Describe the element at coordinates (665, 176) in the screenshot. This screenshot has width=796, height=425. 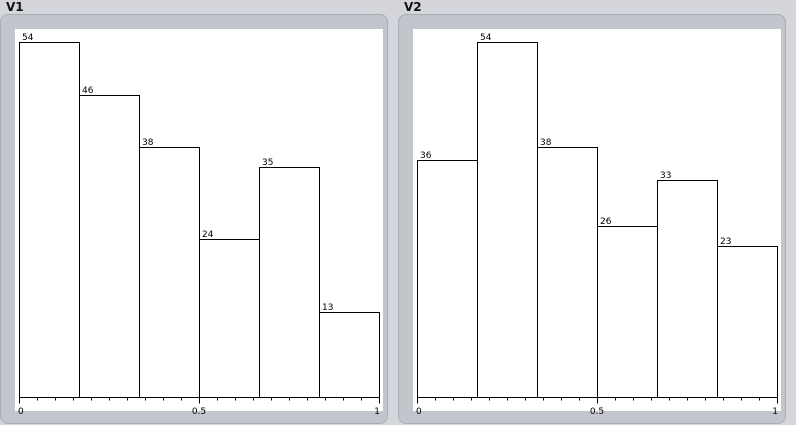
I see `bar-value-label: 33` at that location.